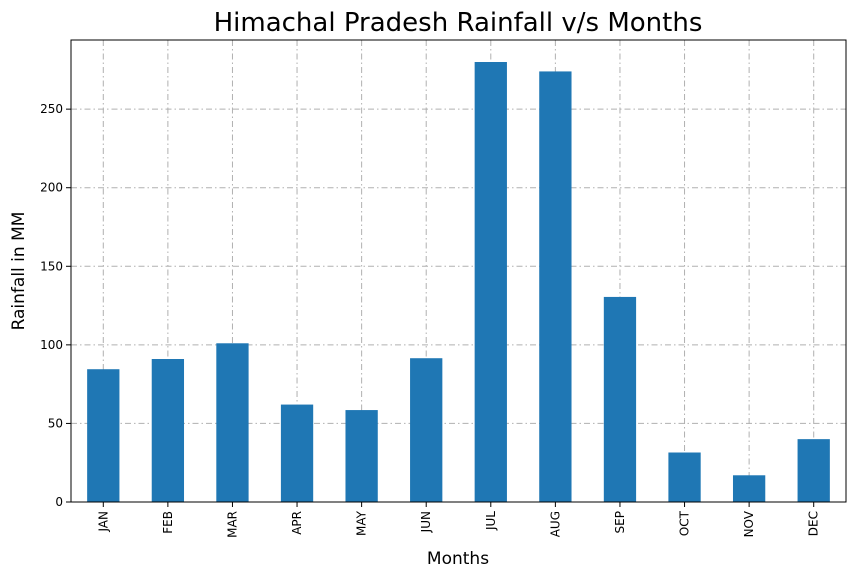 This screenshot has width=855, height=577. Describe the element at coordinates (59, 502) in the screenshot. I see `y-tick-label: 0` at that location.